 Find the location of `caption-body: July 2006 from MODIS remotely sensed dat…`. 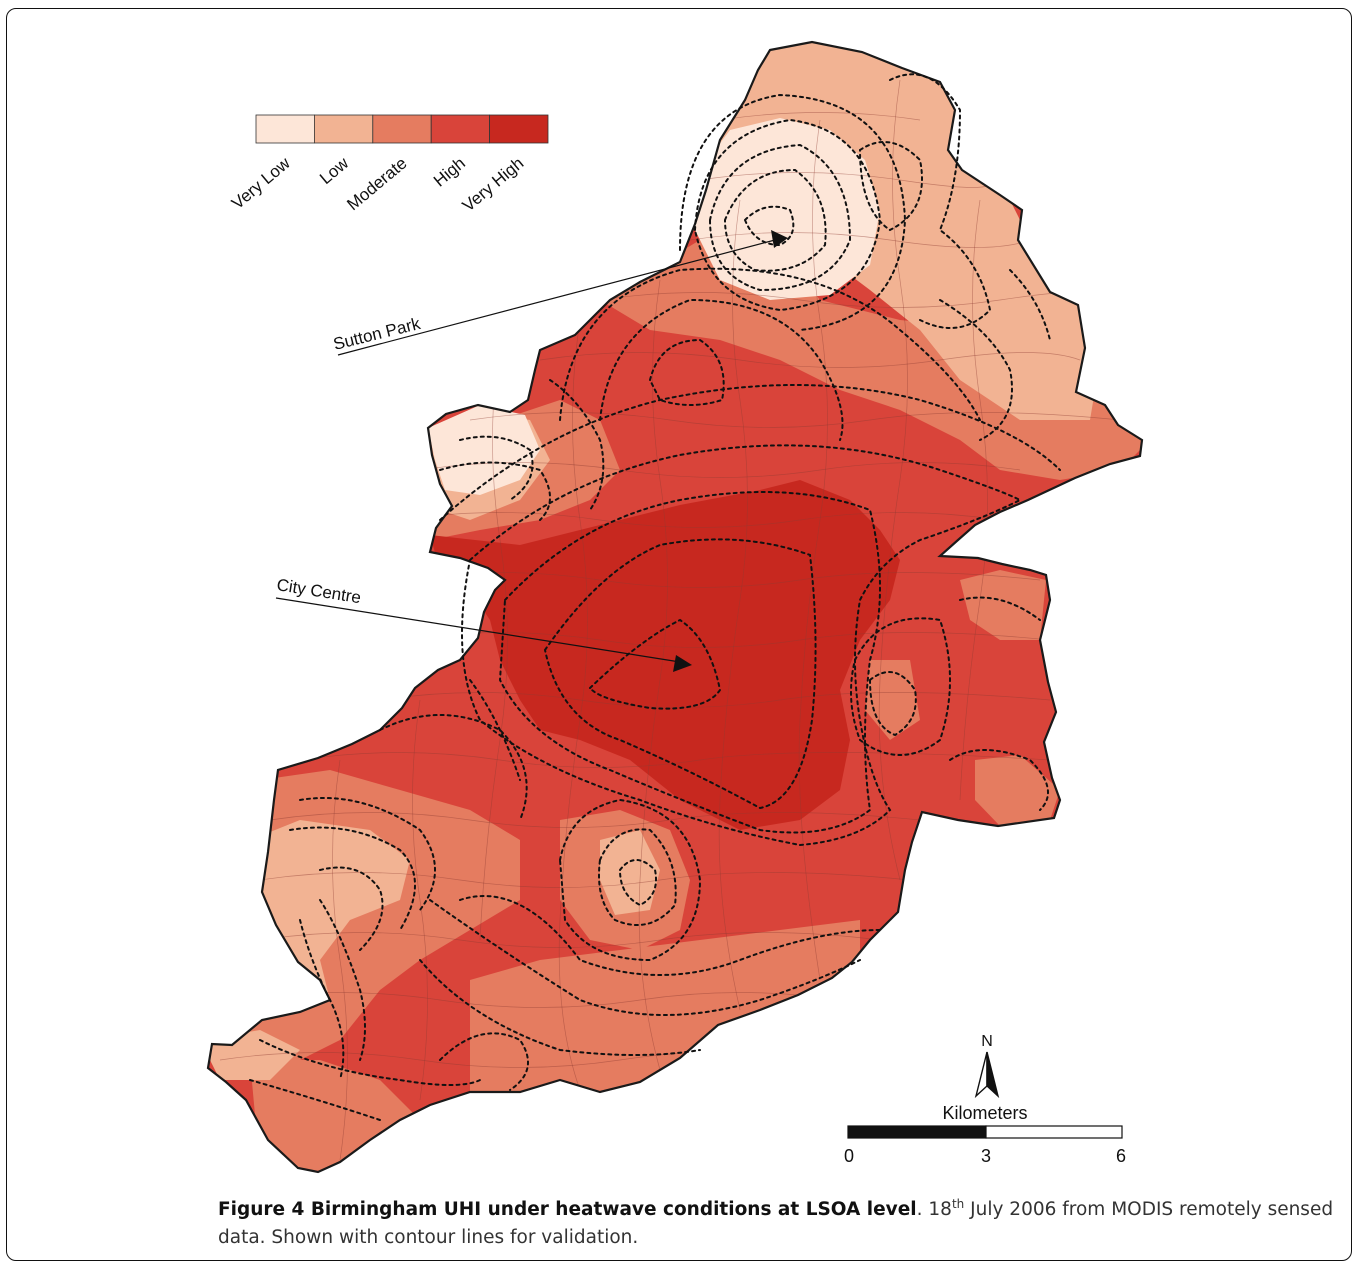

caption-body: July 2006 from MODIS remotely sensed dat… is located at coordinates (776, 1223).